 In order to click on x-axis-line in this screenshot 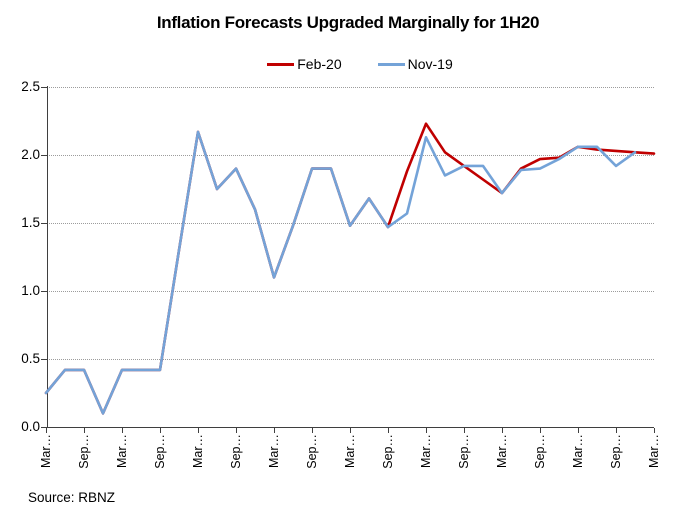, I will do `click(350, 427)`.